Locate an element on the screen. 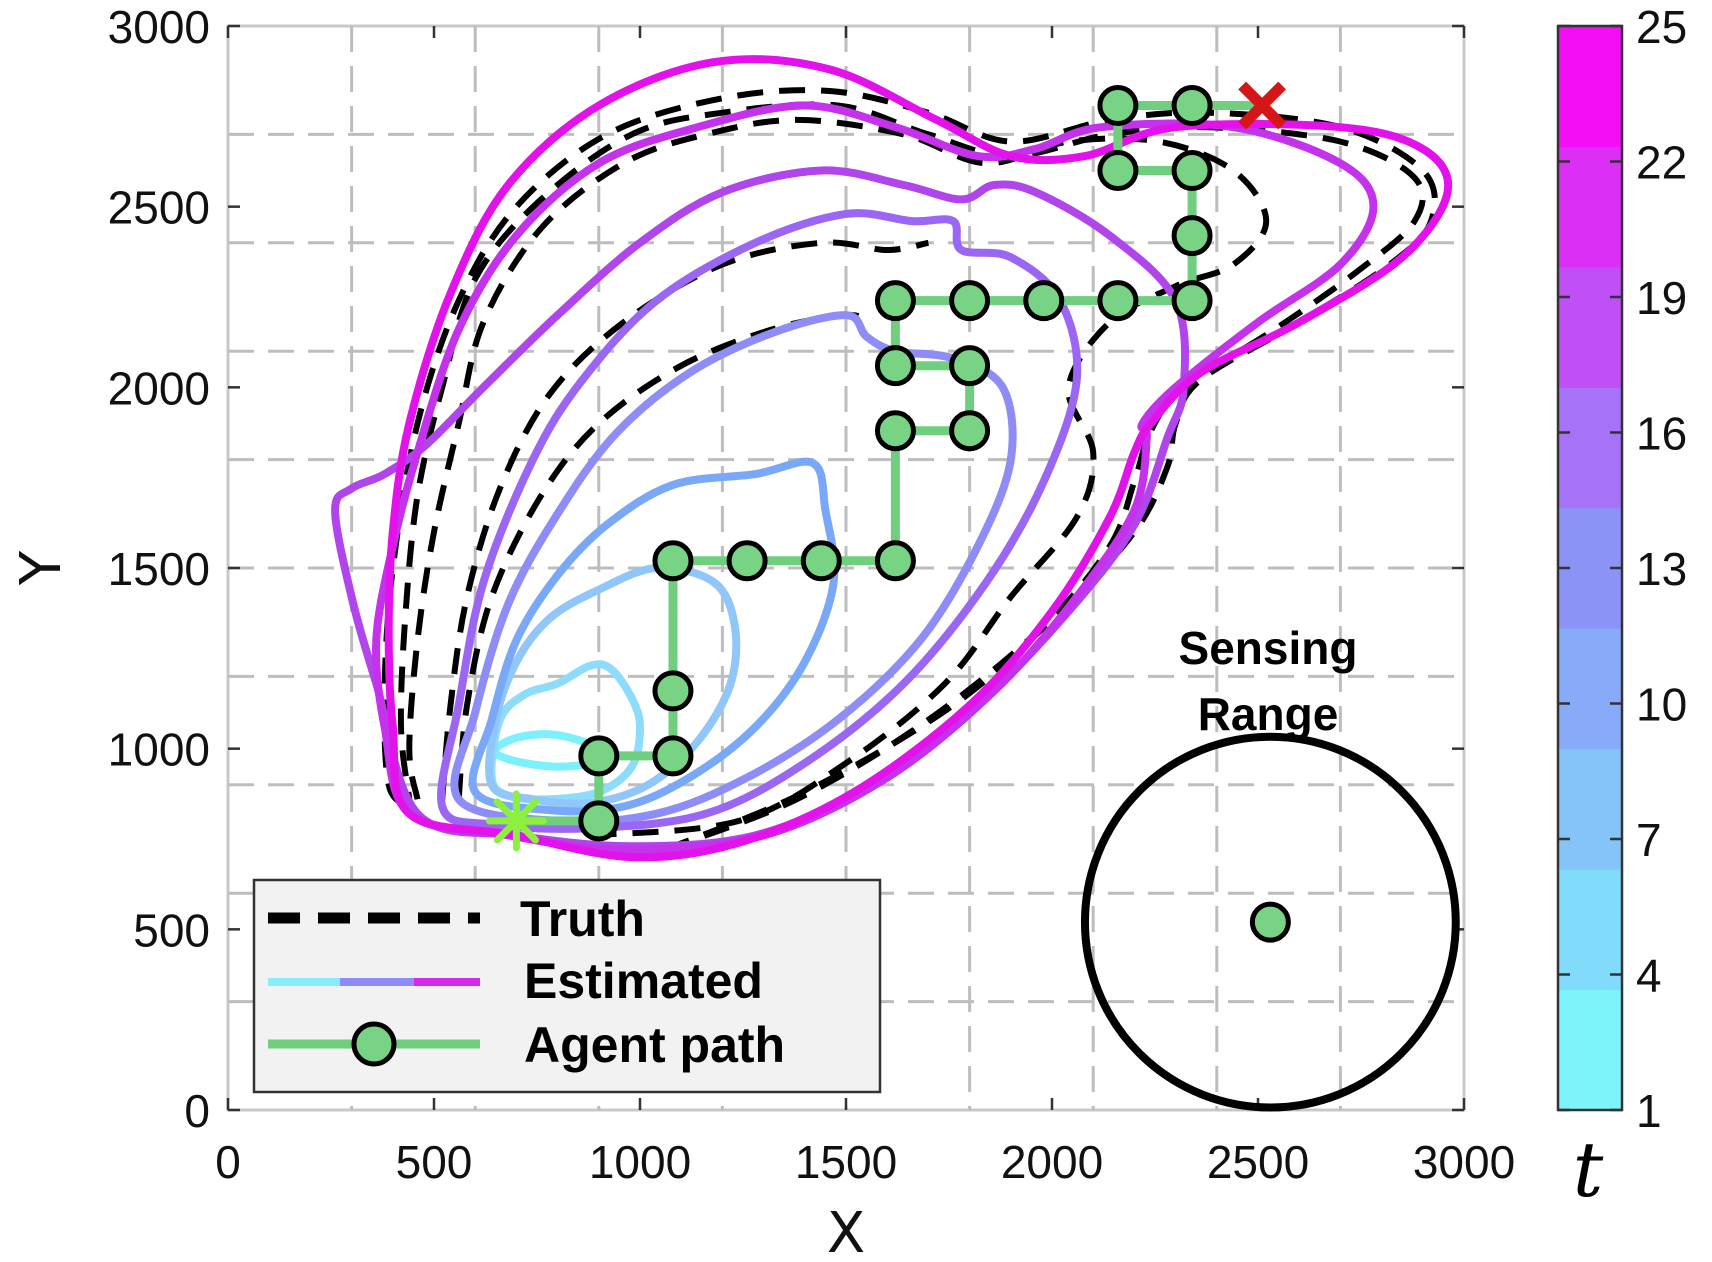  colorbar-tick-label: 10 is located at coordinates (1661, 705).